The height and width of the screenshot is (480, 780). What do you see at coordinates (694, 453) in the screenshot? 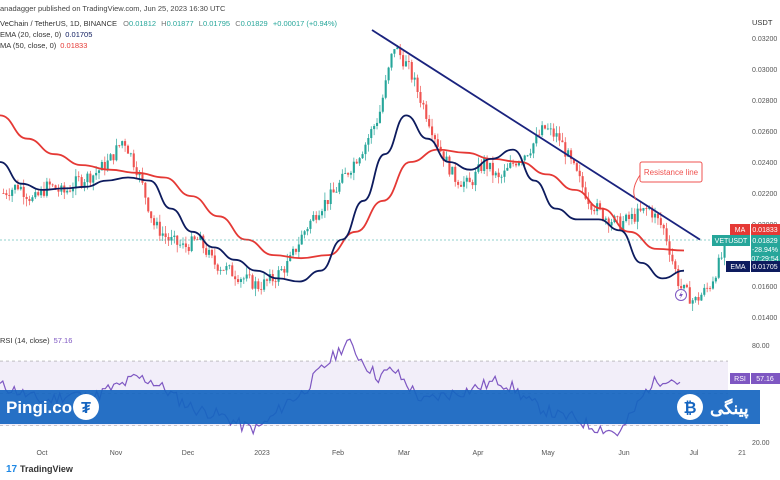
I see `time-tick-label: Jul` at bounding box center [694, 453].